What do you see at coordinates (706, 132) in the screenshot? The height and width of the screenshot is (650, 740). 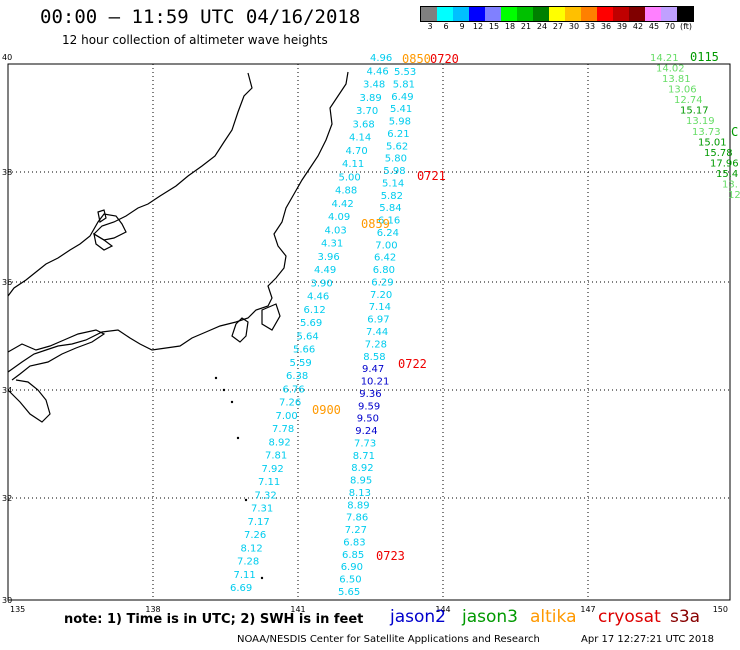 I see `wave-height-value: 13.73` at bounding box center [706, 132].